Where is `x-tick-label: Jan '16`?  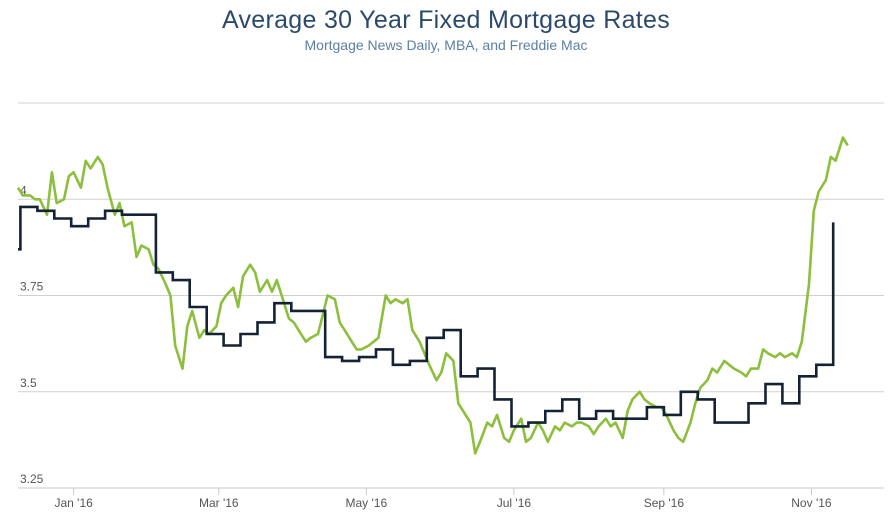 x-tick-label: Jan '16 is located at coordinates (73, 503).